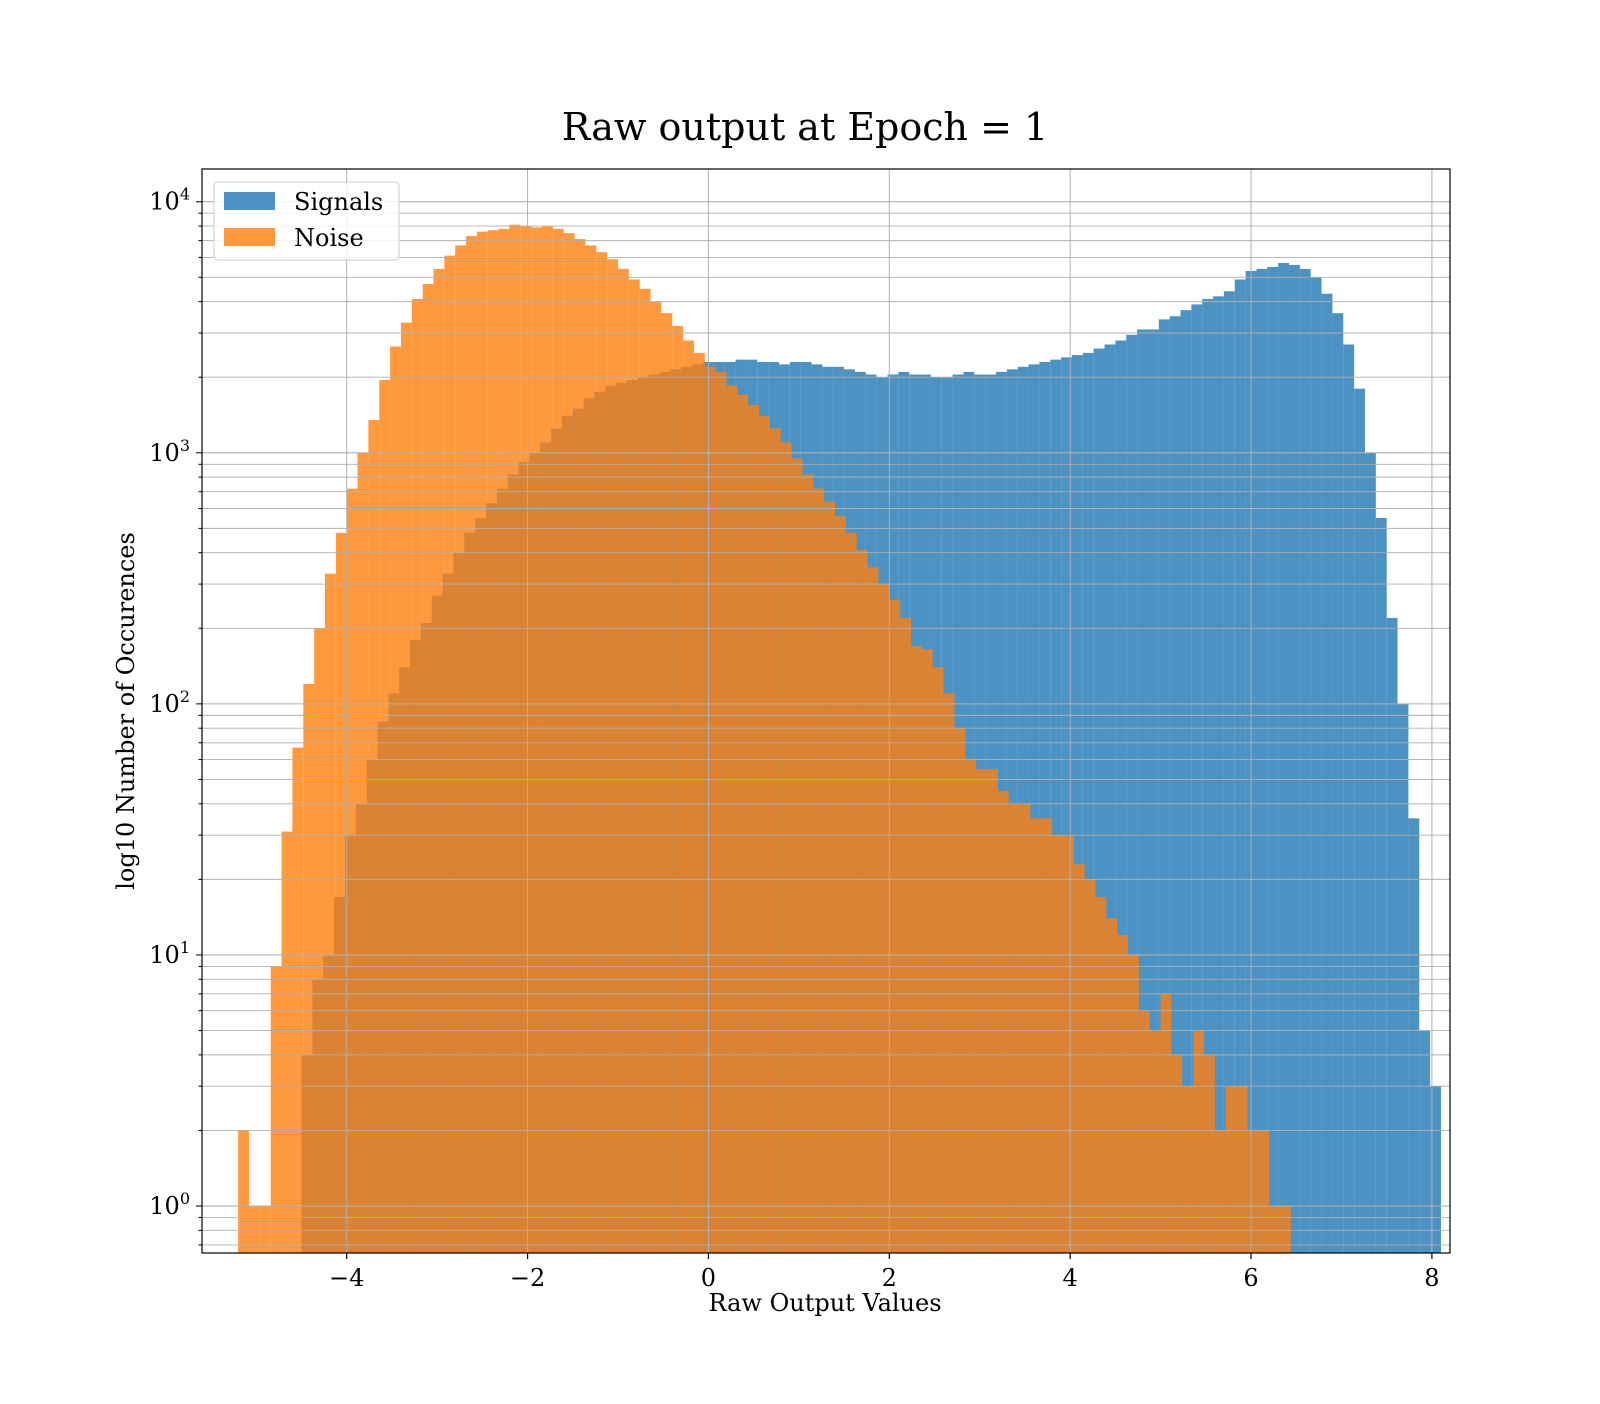 This screenshot has height=1404, width=1600. What do you see at coordinates (805, 127) in the screenshot?
I see `chart-title: Raw output at Epoch = 1` at bounding box center [805, 127].